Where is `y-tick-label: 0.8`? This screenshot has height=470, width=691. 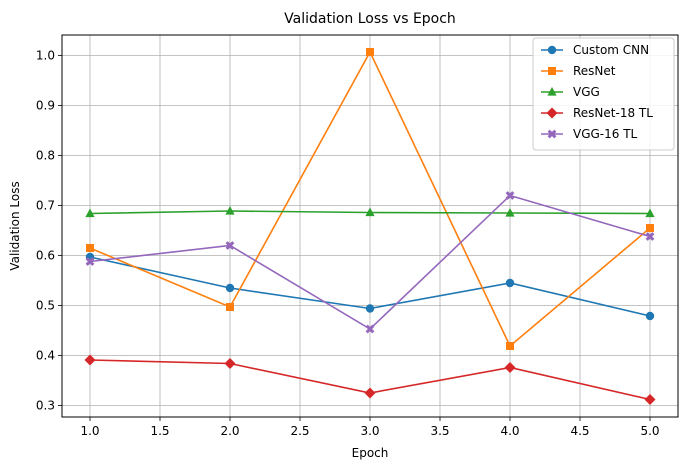 y-tick-label: 0.8 is located at coordinates (45, 156).